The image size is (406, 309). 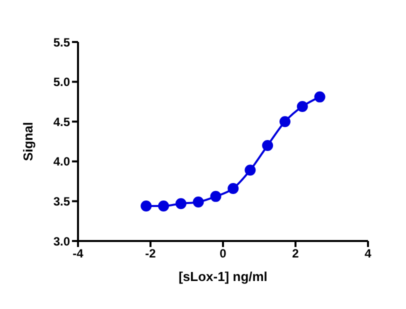 I want to click on y-tick-label: 5.5, so click(x=61, y=42).